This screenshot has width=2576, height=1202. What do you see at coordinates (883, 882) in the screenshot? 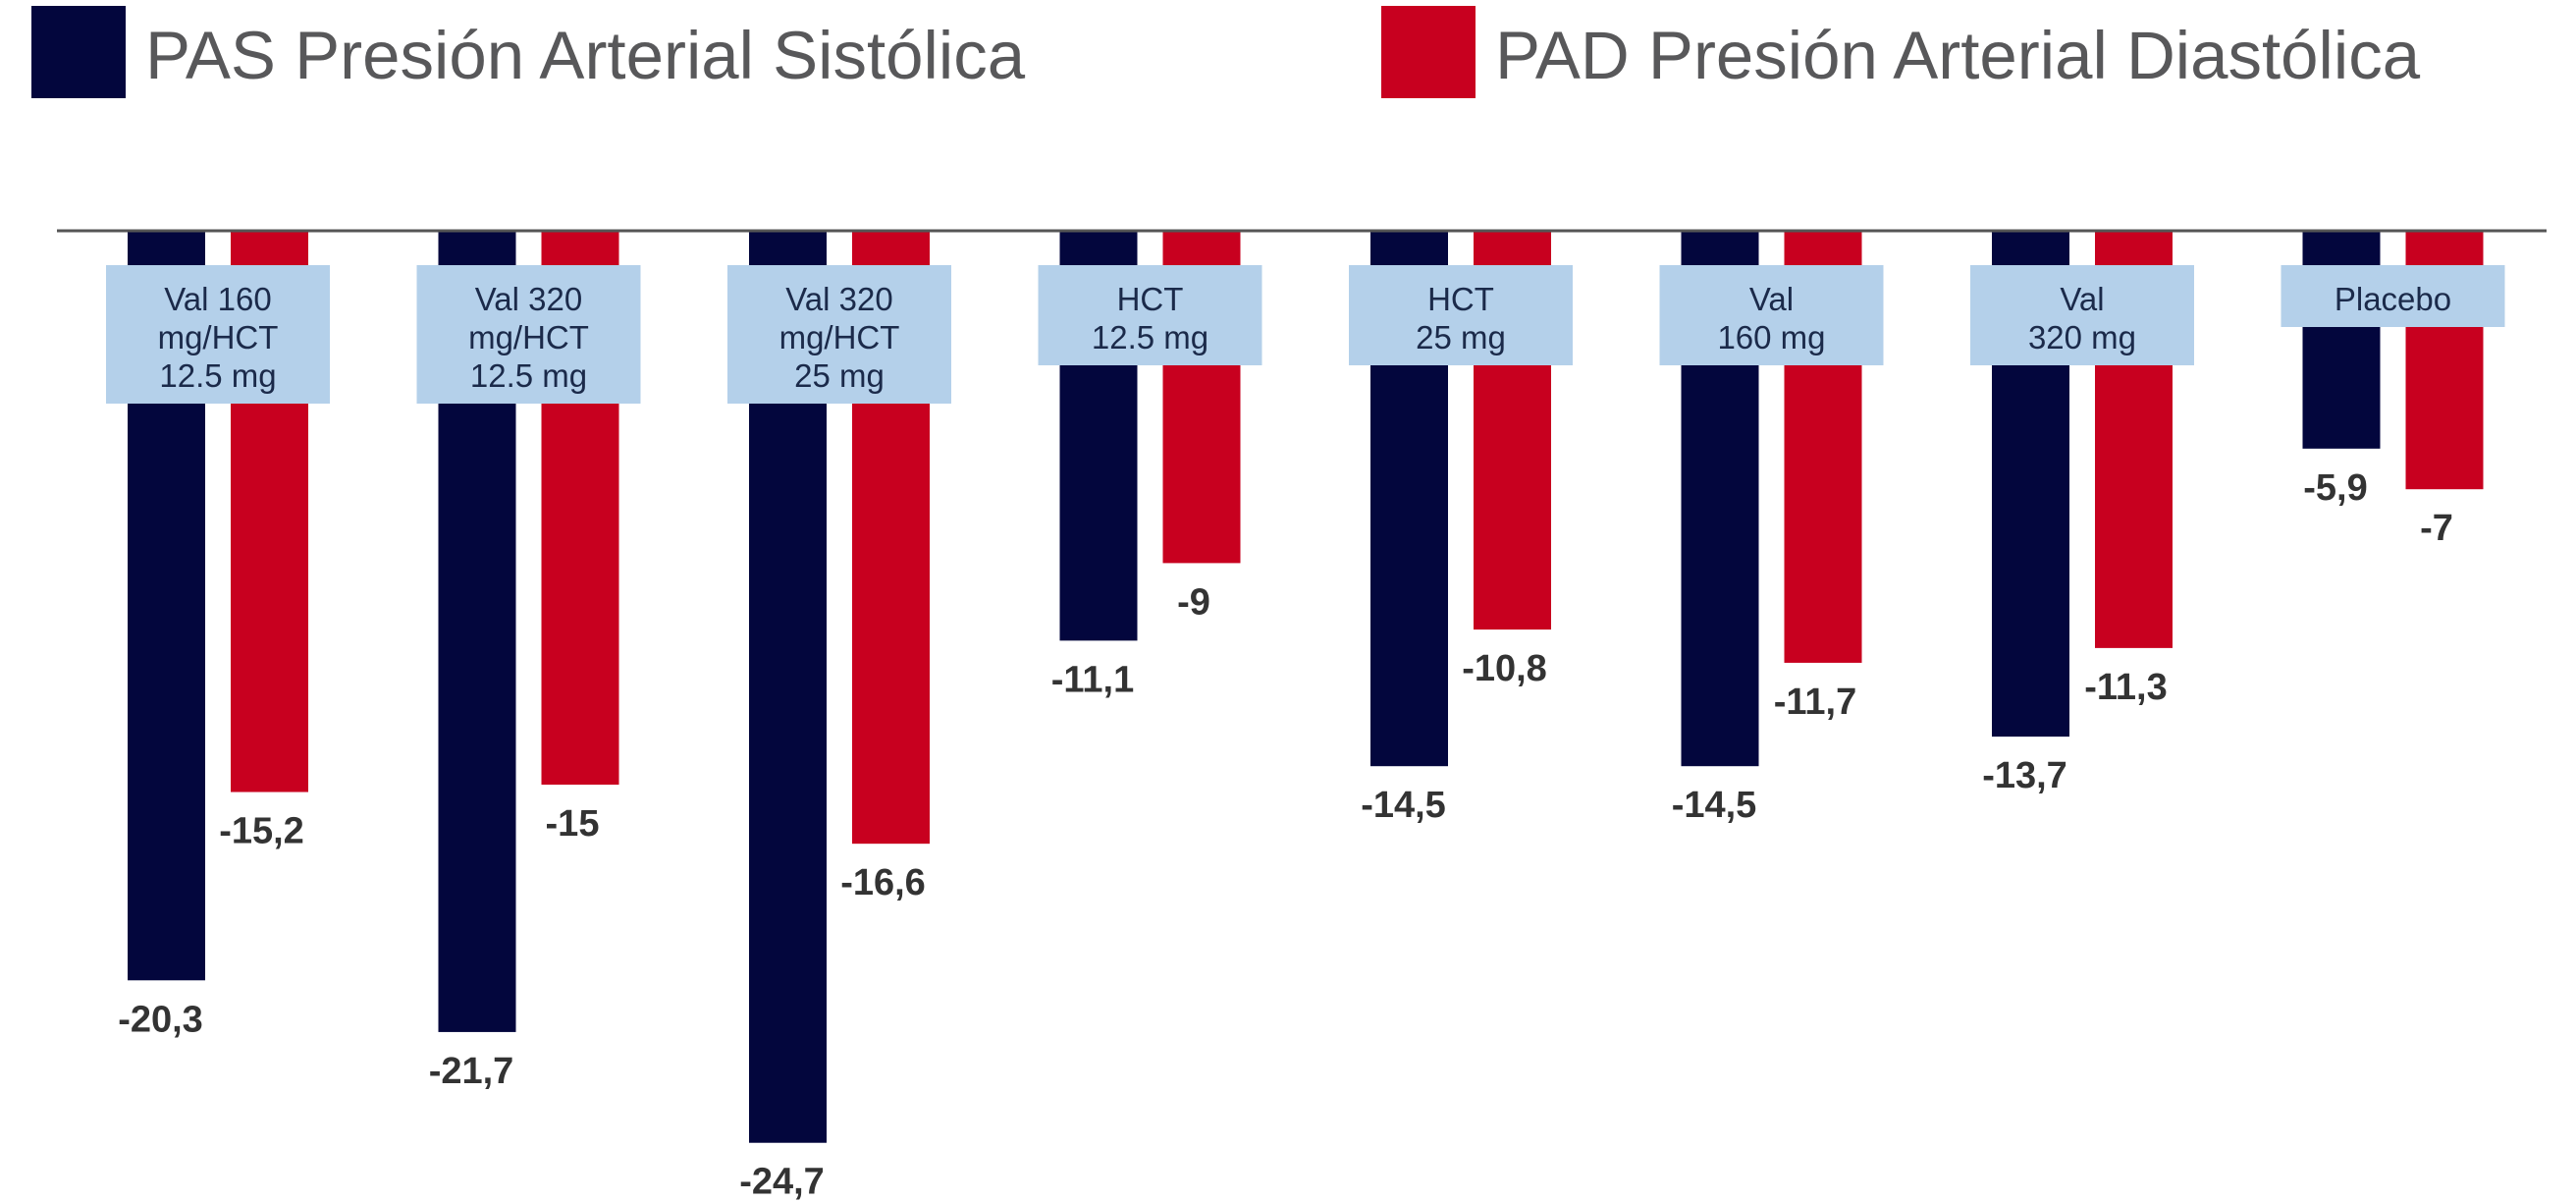
I see `value-label-diastolic: -16,6` at bounding box center [883, 882].